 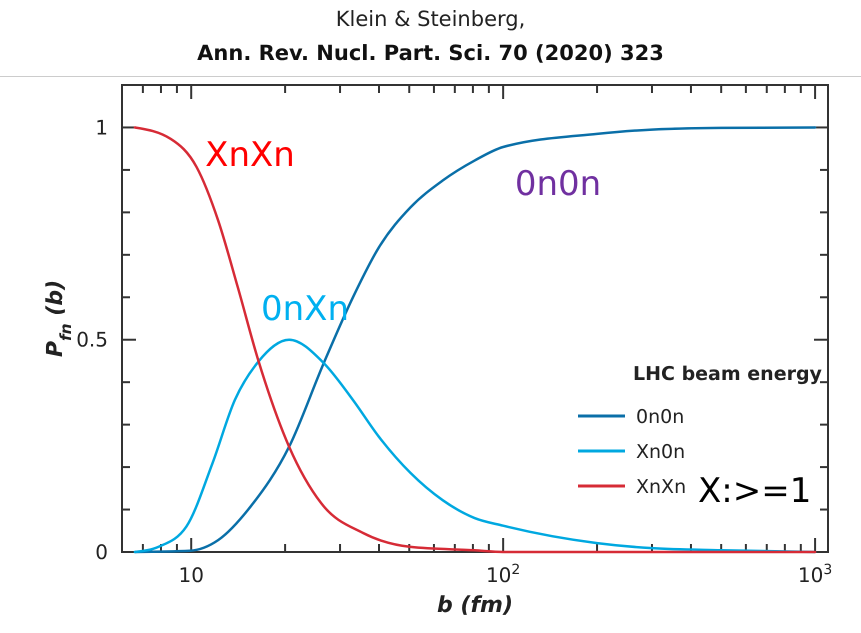 I want to click on y-tick-label: 1, so click(x=101, y=127).